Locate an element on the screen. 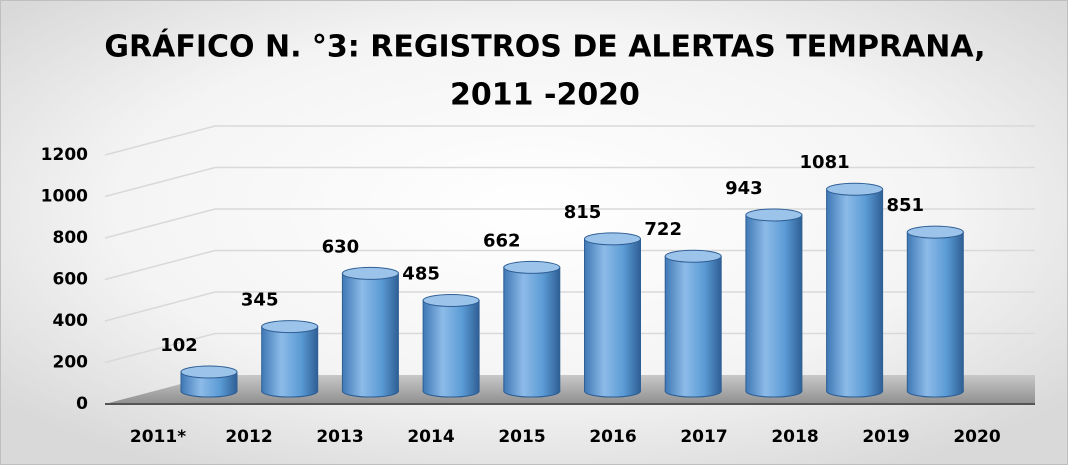  x-tick-label: 2011* is located at coordinates (158, 437).